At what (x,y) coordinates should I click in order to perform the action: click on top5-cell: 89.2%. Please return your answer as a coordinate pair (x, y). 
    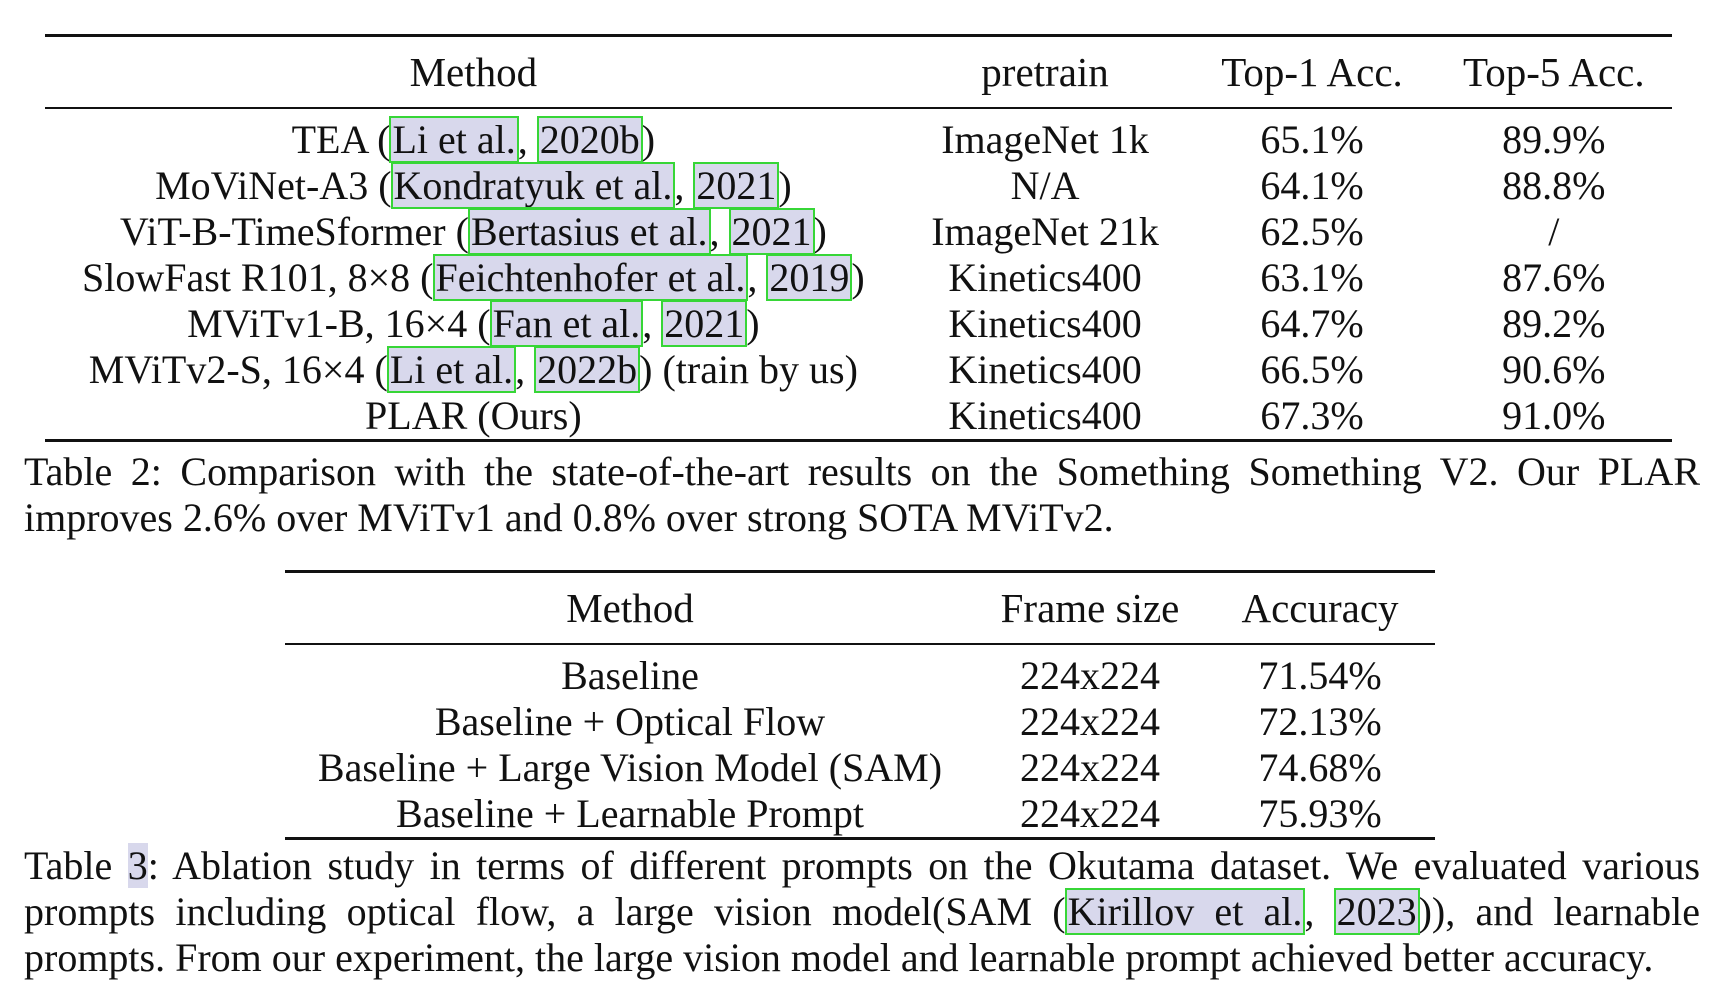
    Looking at the image, I should click on (1554, 323).